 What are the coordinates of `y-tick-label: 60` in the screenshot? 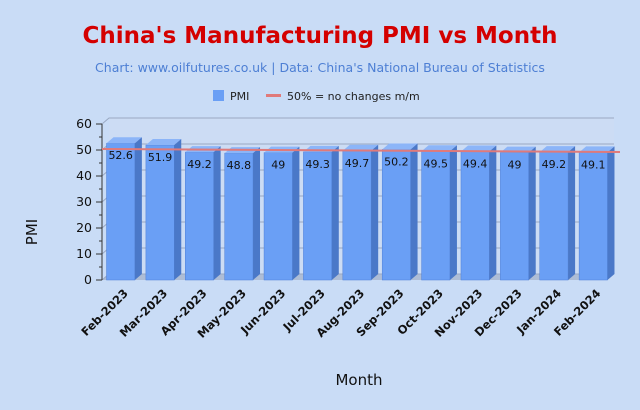 It's located at (84, 123).